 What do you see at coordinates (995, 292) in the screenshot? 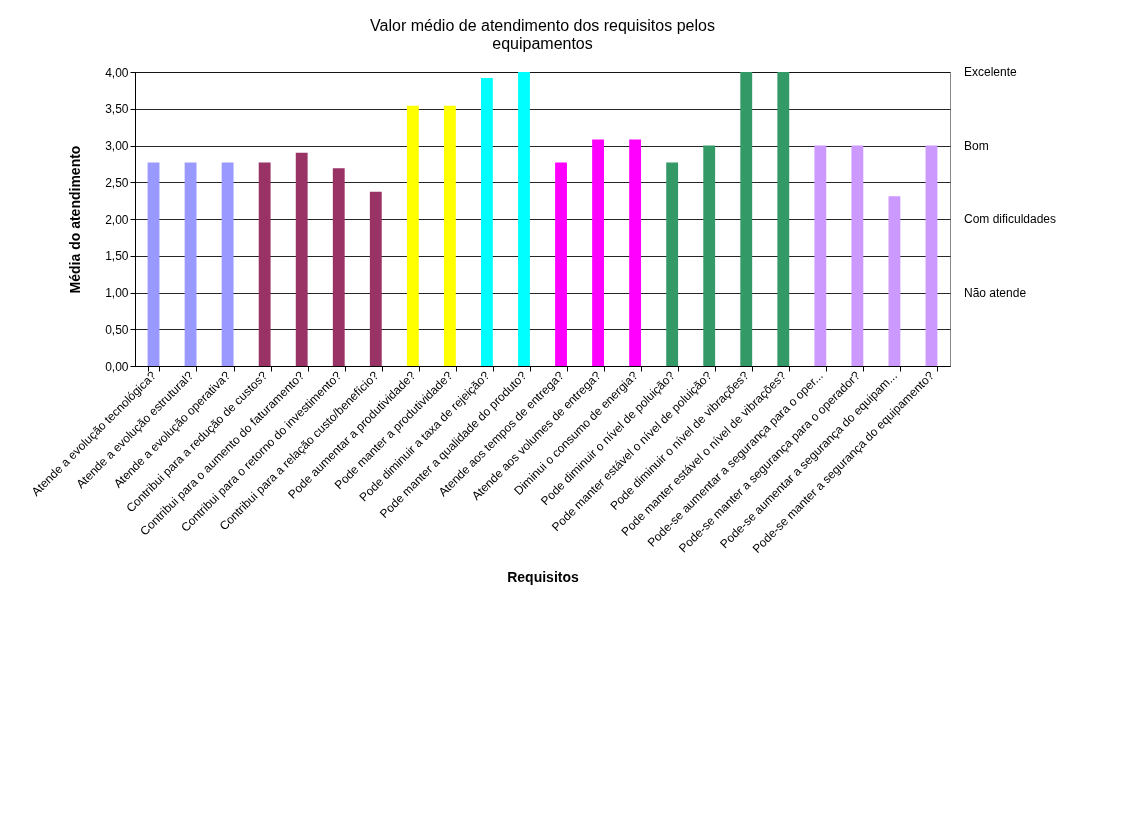
I see `text: Não atende` at bounding box center [995, 292].